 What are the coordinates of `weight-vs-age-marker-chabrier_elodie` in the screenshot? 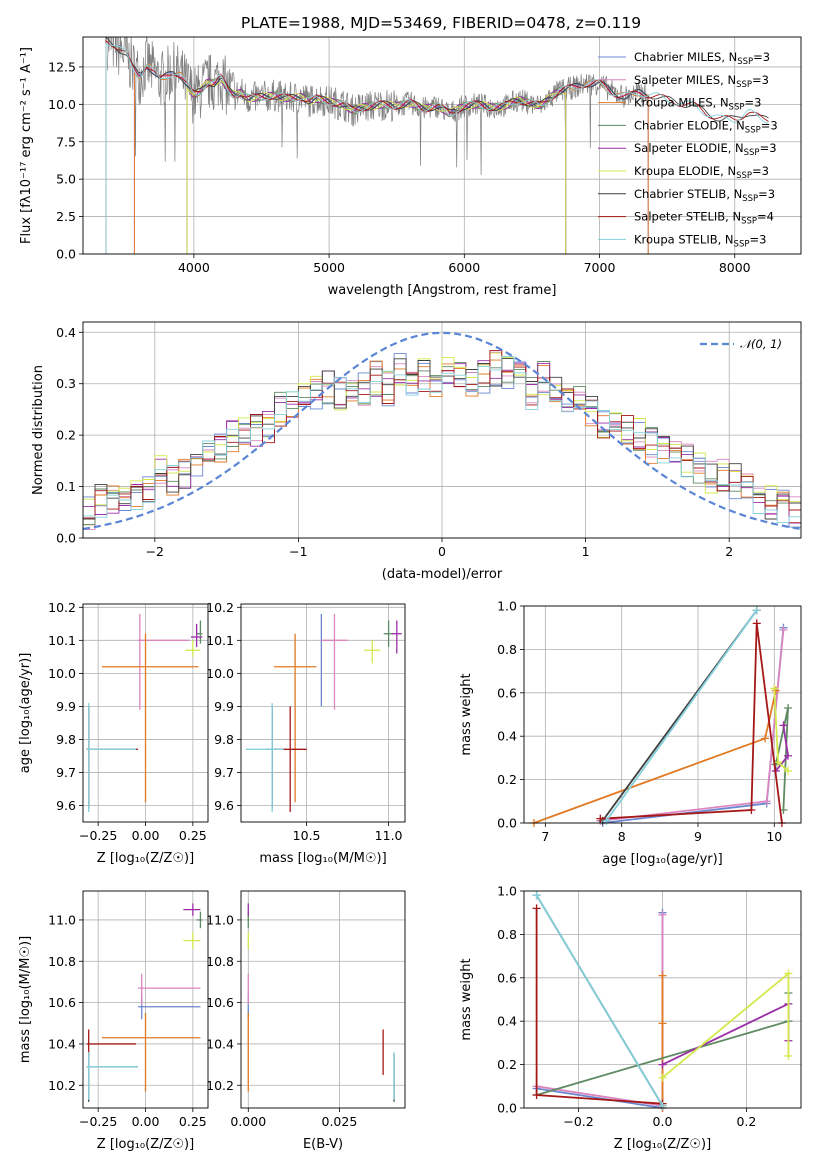 It's located at (788, 707).